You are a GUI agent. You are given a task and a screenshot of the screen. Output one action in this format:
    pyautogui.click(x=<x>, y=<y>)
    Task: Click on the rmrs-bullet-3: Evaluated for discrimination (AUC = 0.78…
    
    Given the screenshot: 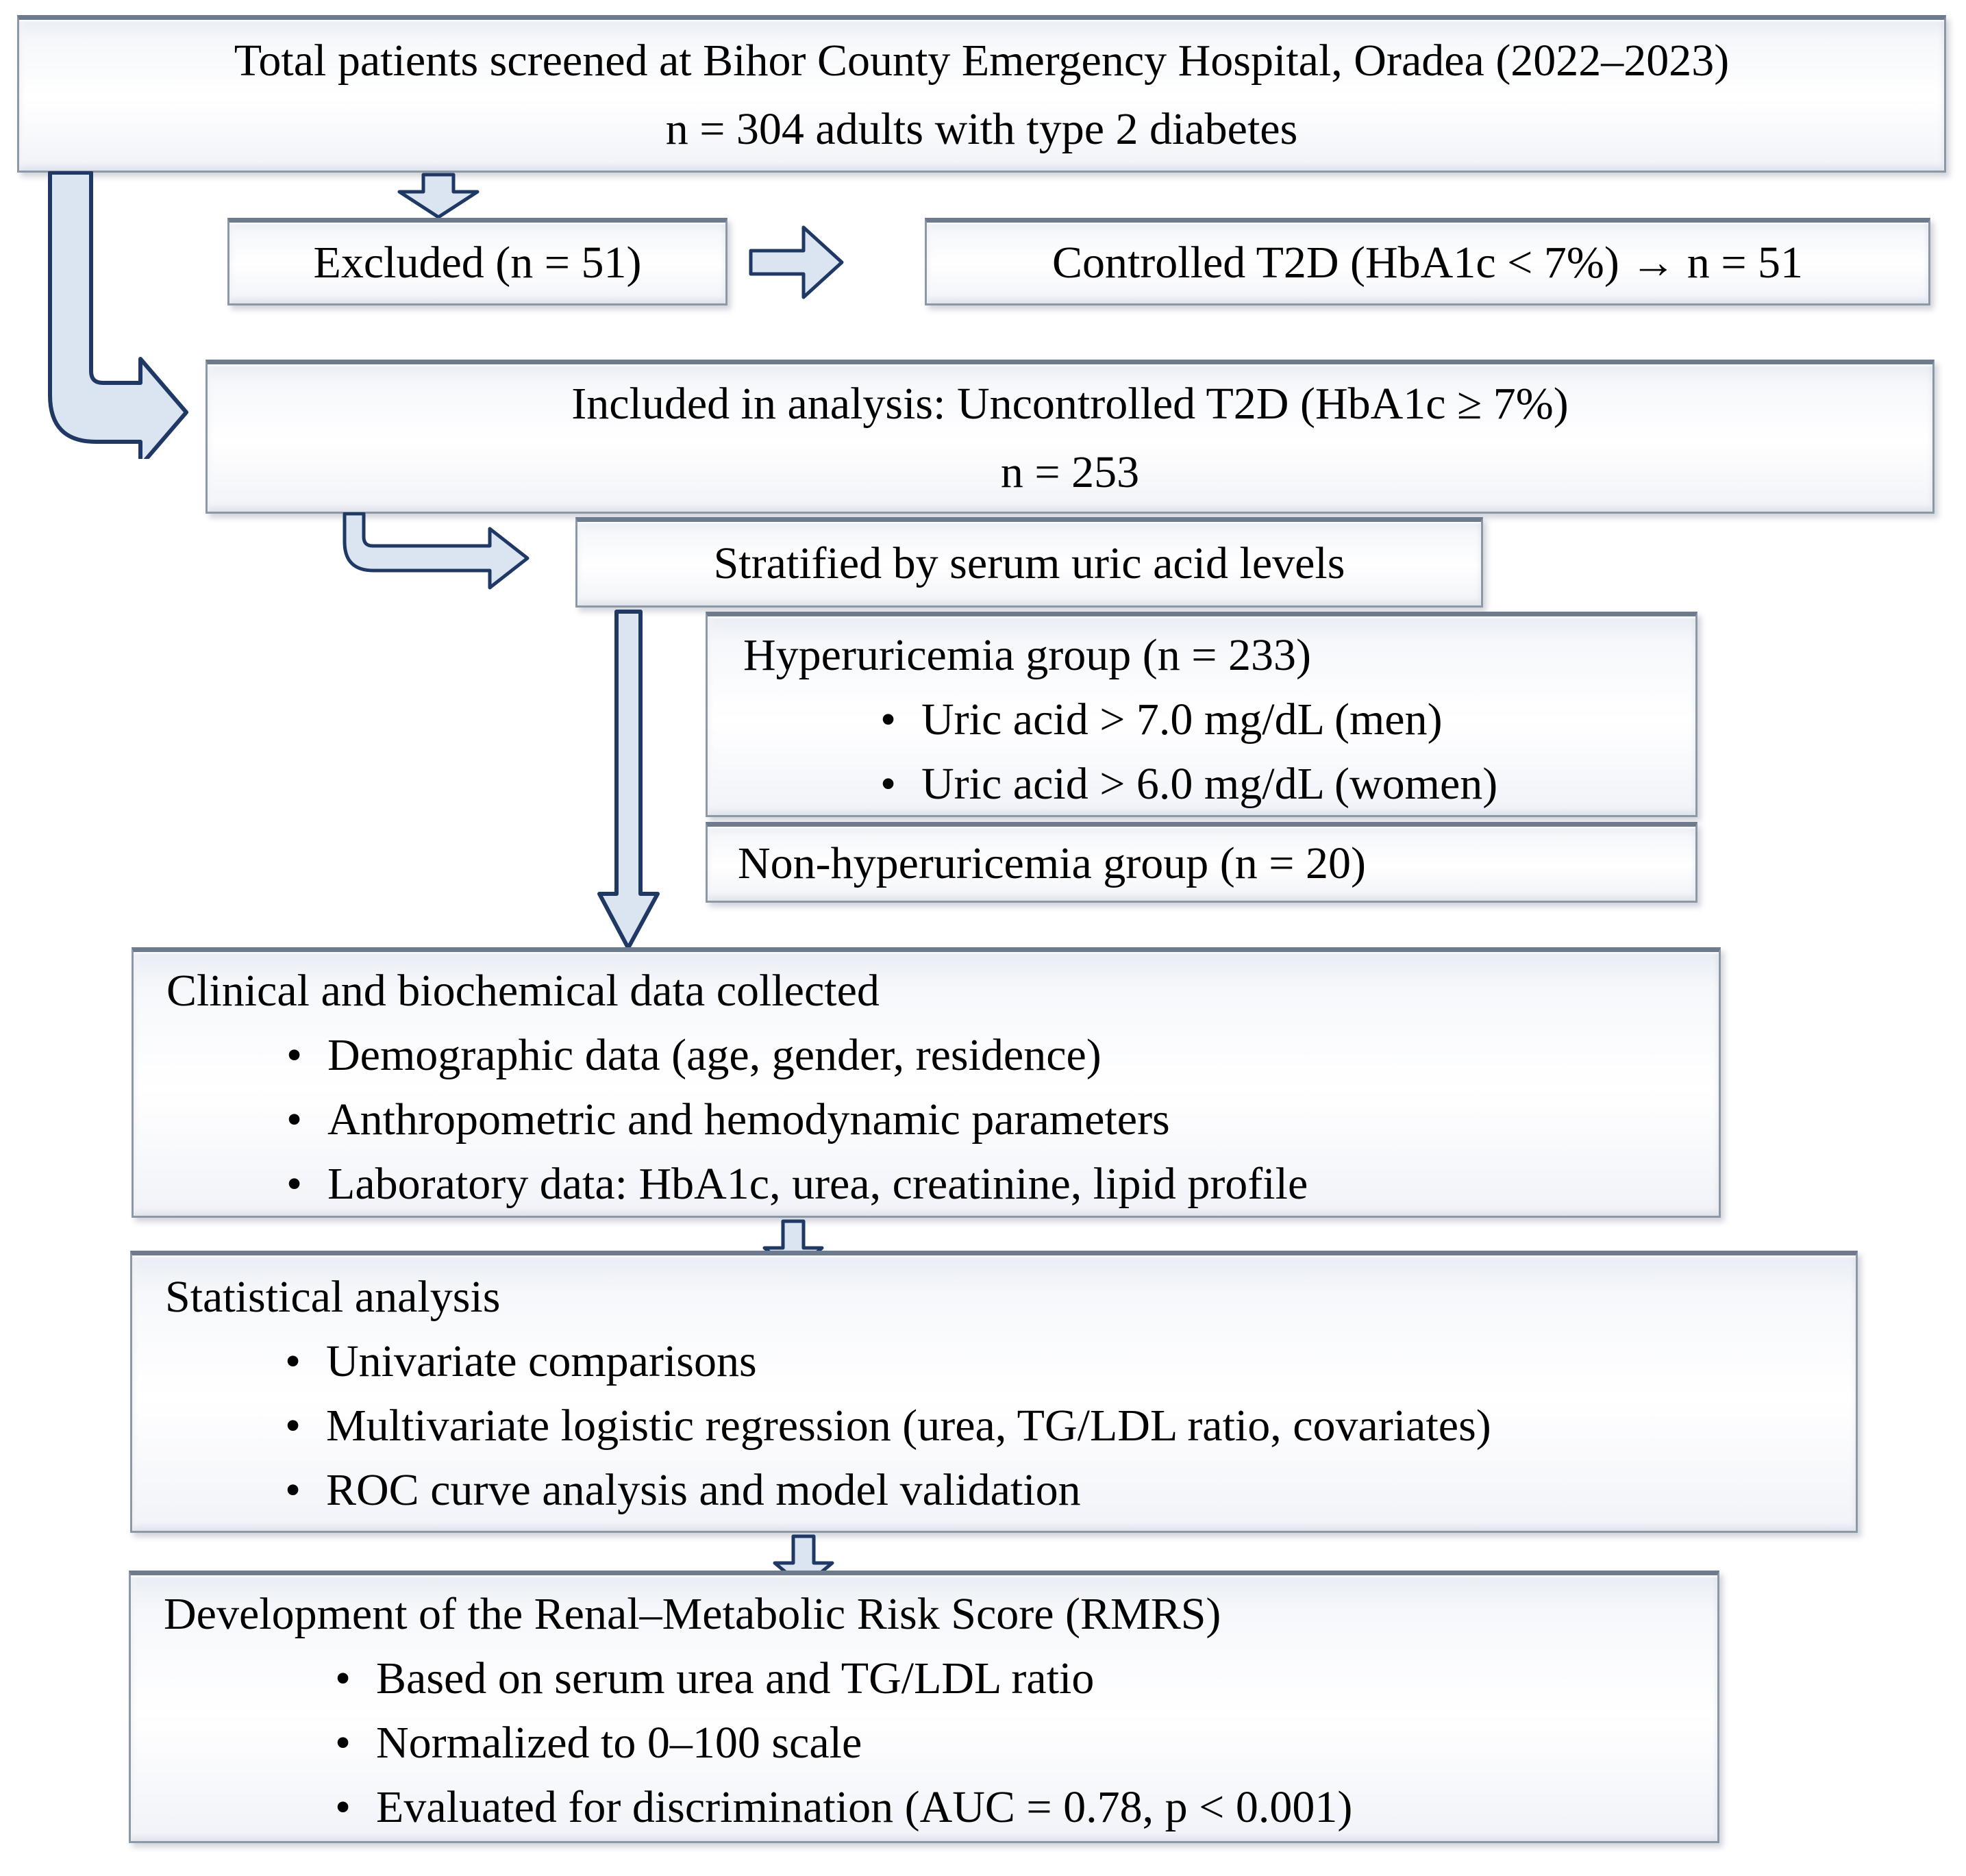 What is the action you would take?
    pyautogui.click(x=864, y=1807)
    